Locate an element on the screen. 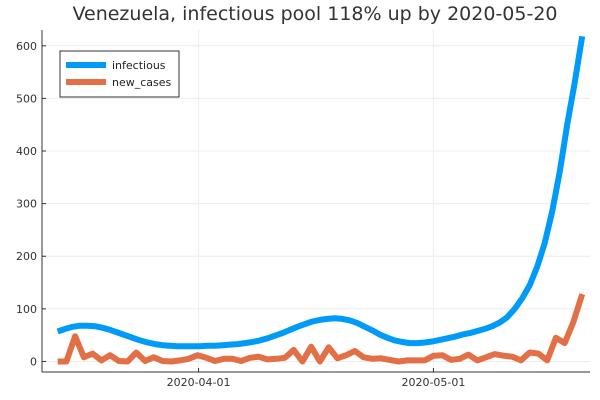 The height and width of the screenshot is (400, 600). legend-label-new-cases: new_cases is located at coordinates (142, 82).